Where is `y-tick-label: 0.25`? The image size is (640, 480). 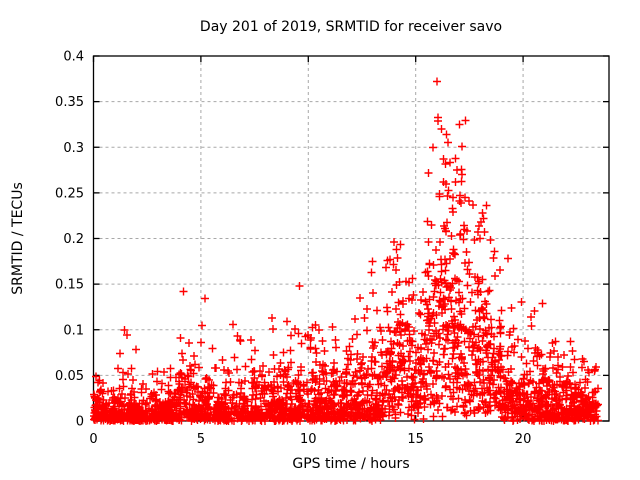 y-tick-label: 0.25 is located at coordinates (69, 193).